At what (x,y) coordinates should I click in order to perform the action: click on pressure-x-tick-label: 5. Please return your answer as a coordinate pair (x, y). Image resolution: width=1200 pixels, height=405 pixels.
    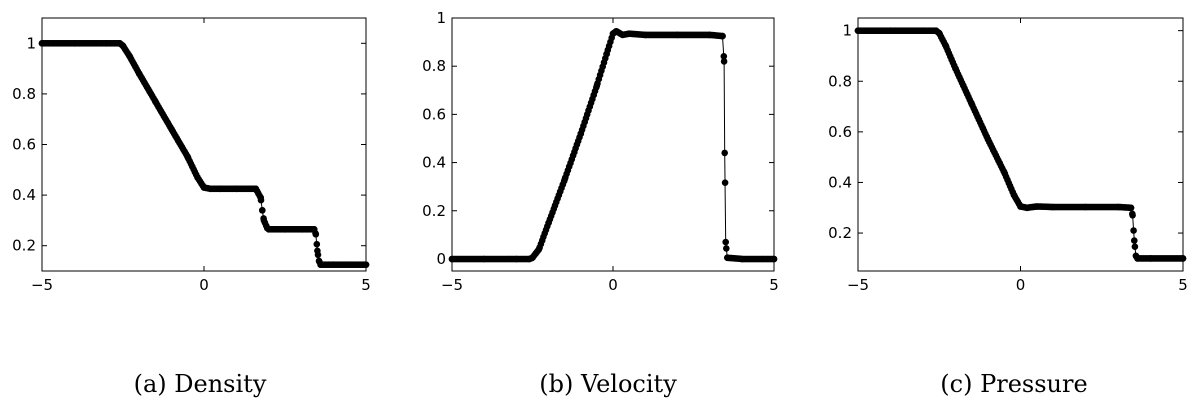
    Looking at the image, I should click on (1183, 285).